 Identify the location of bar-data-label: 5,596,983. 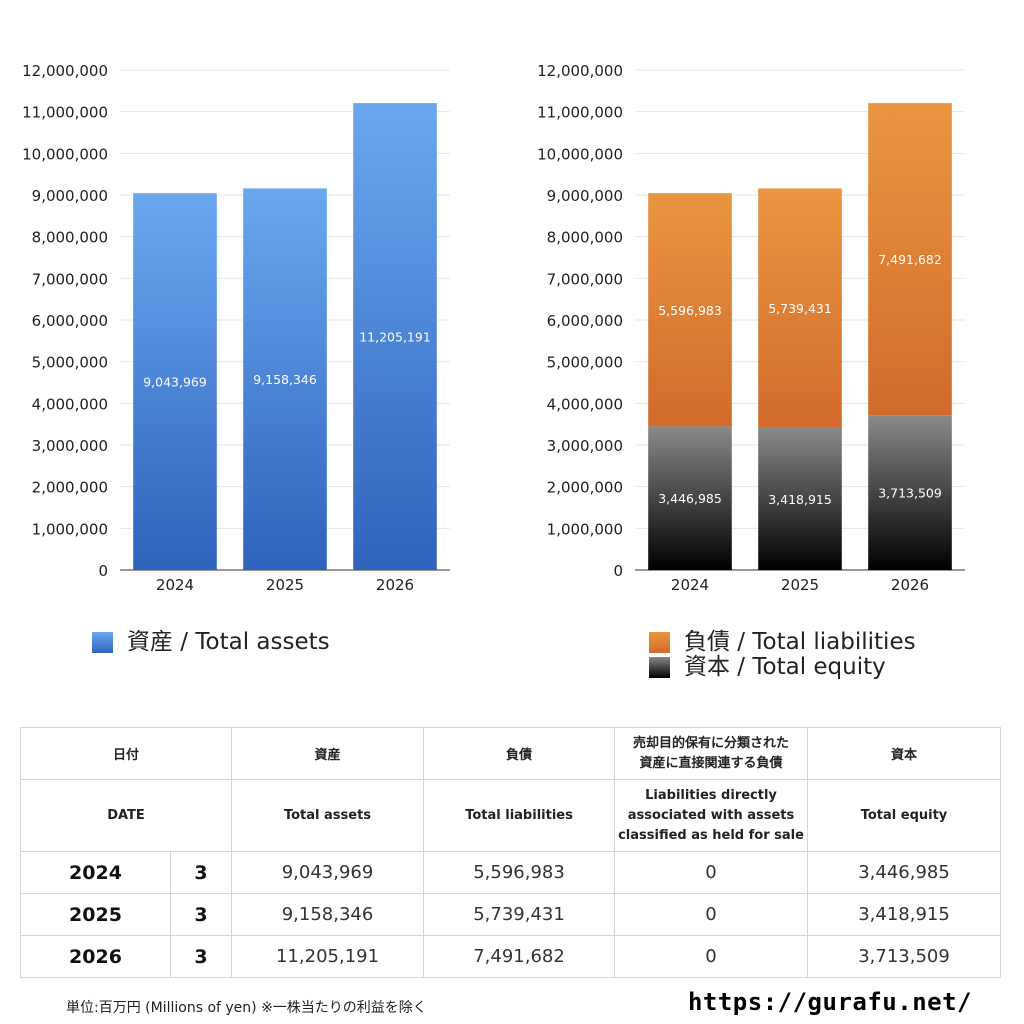
(690, 310).